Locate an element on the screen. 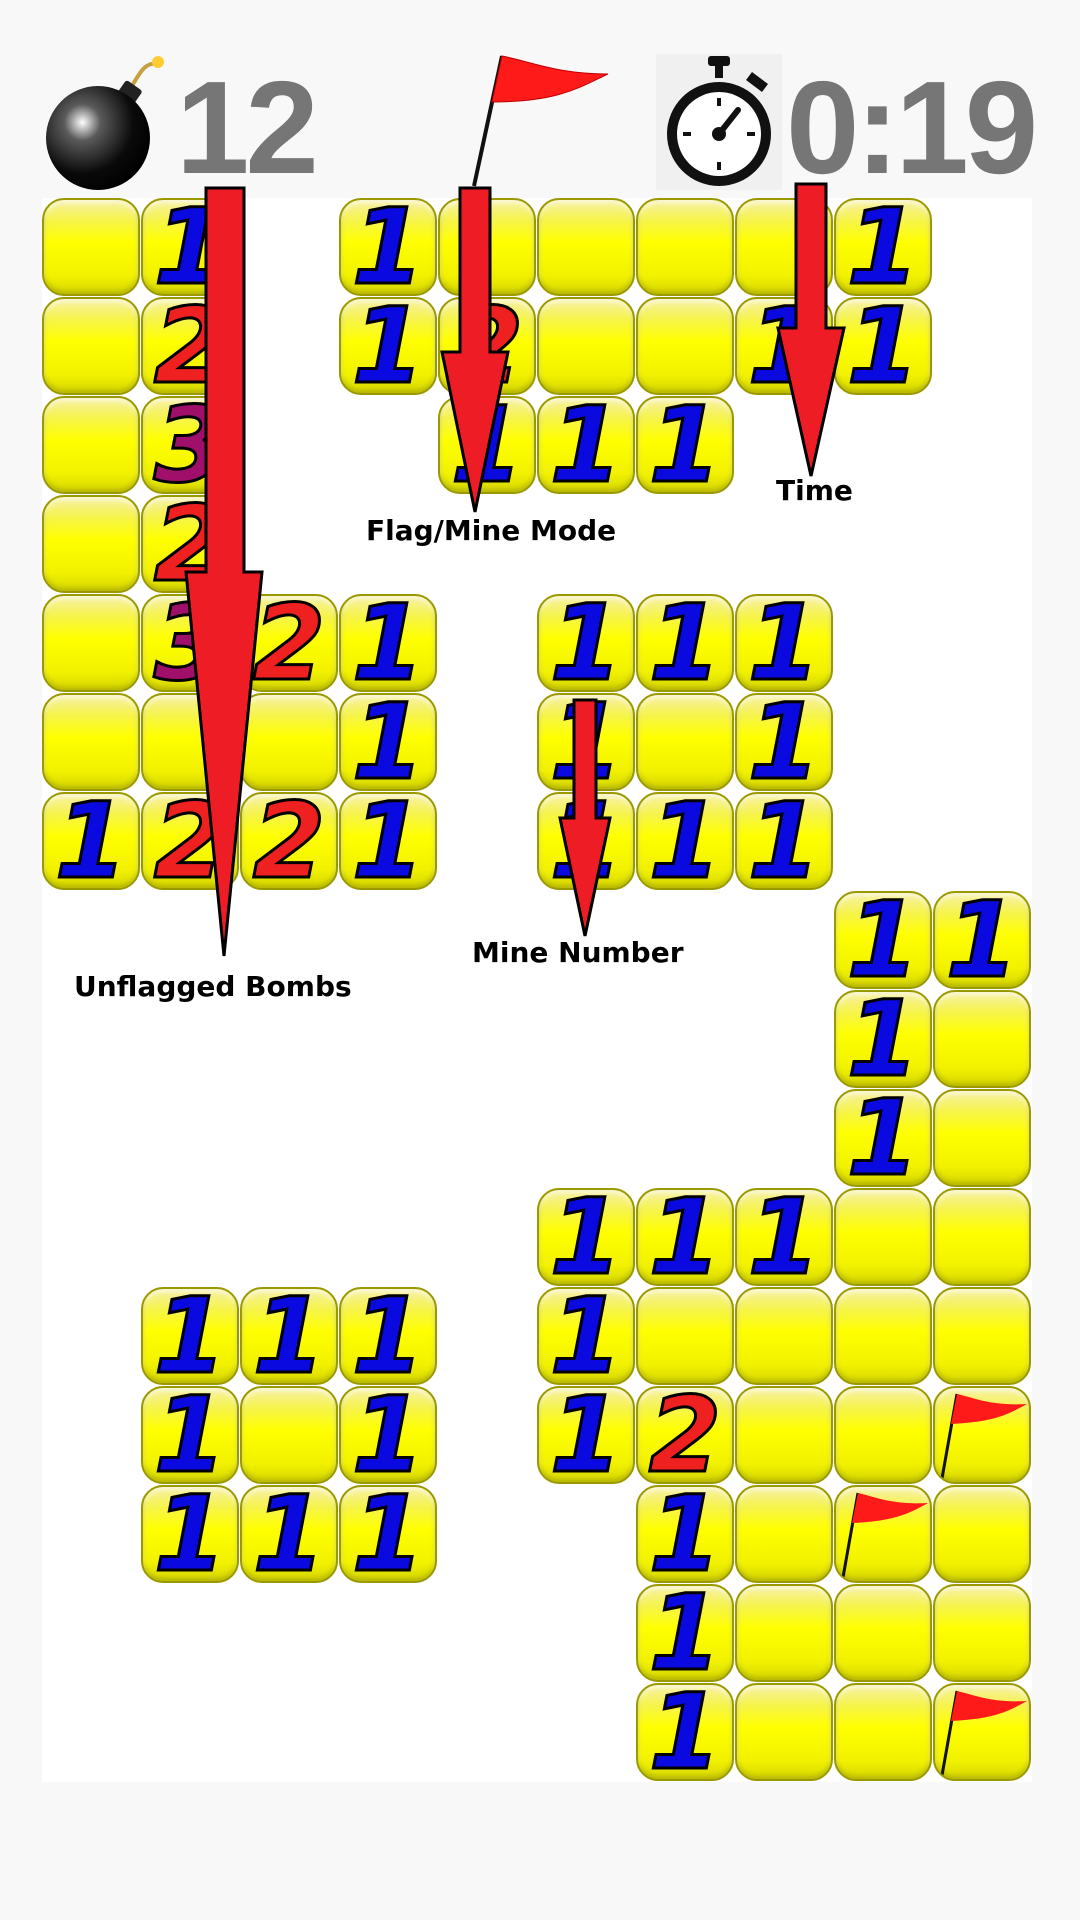 The image size is (1080, 1920). mine-number: 3 is located at coordinates (189, 445).